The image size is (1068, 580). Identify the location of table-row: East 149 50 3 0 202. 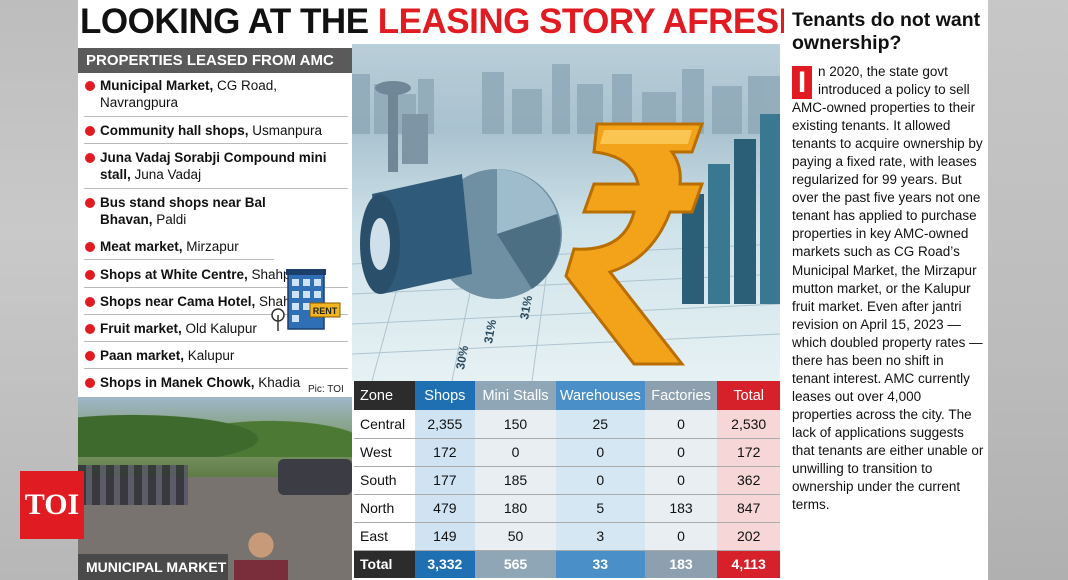
(567, 536).